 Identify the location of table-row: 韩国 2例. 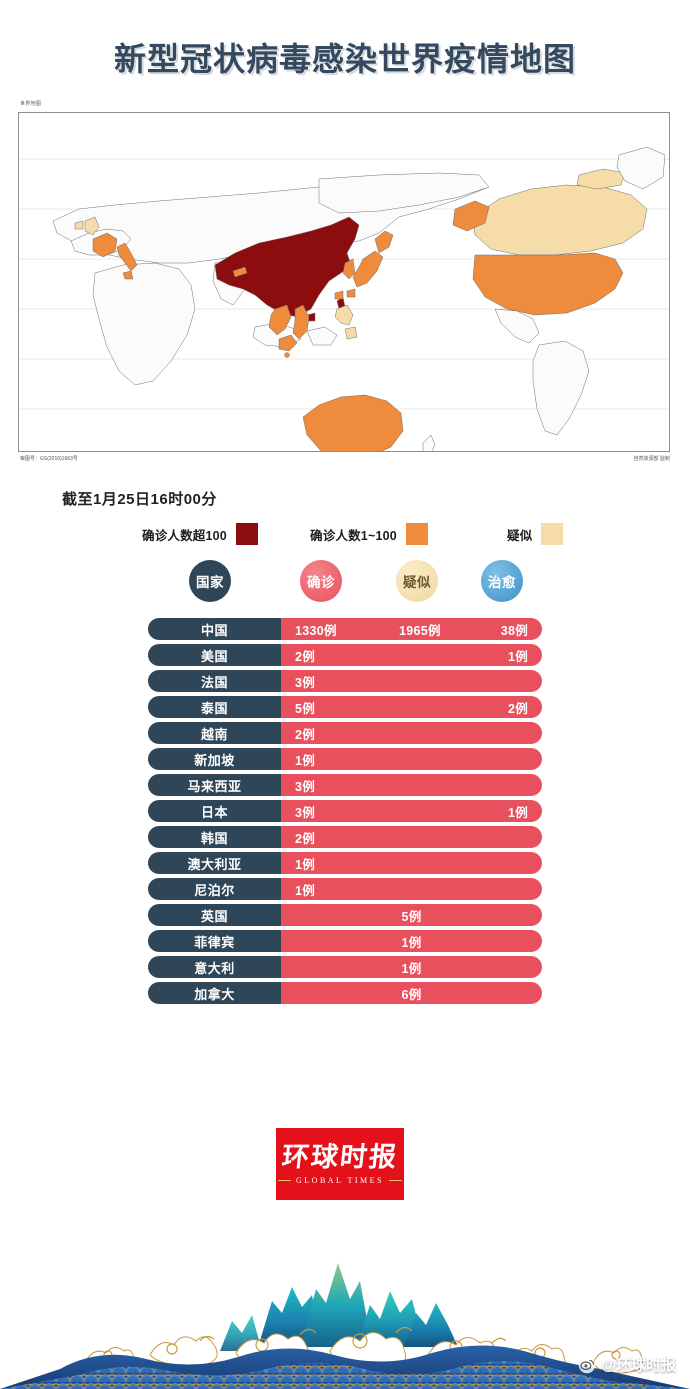
(345, 837).